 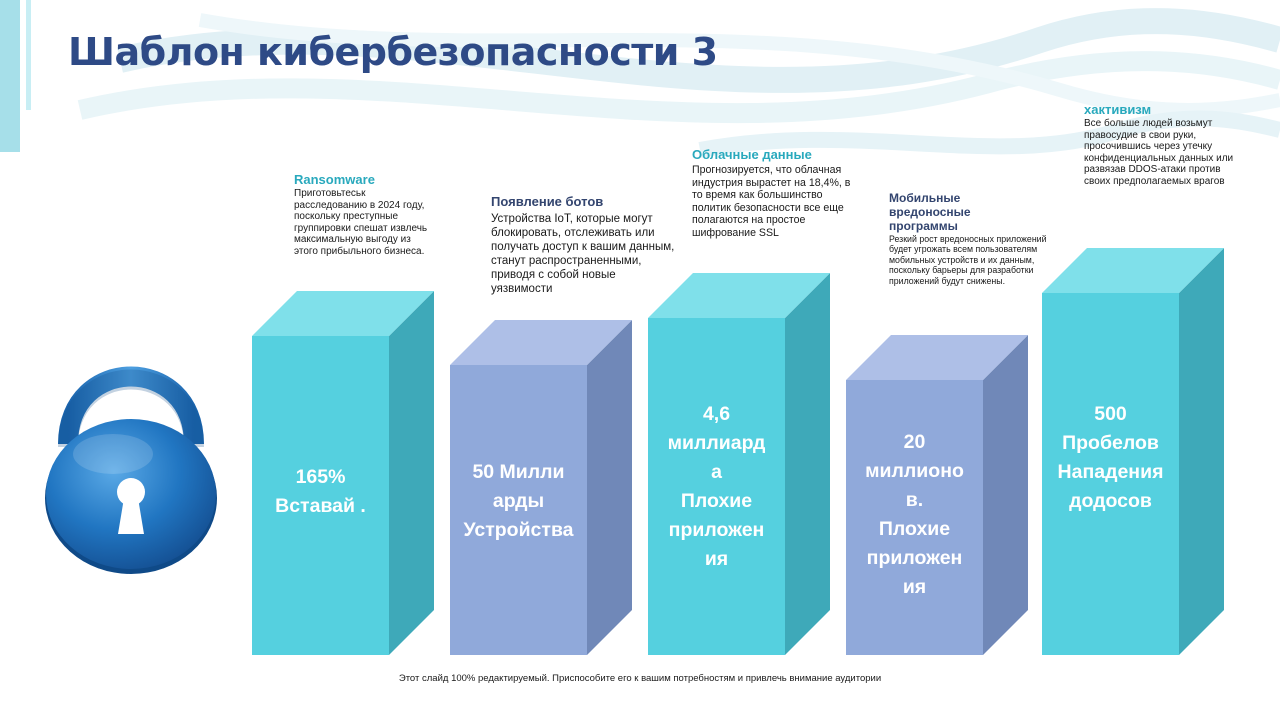 I want to click on column-heading: Ransomware, so click(x=334, y=179).